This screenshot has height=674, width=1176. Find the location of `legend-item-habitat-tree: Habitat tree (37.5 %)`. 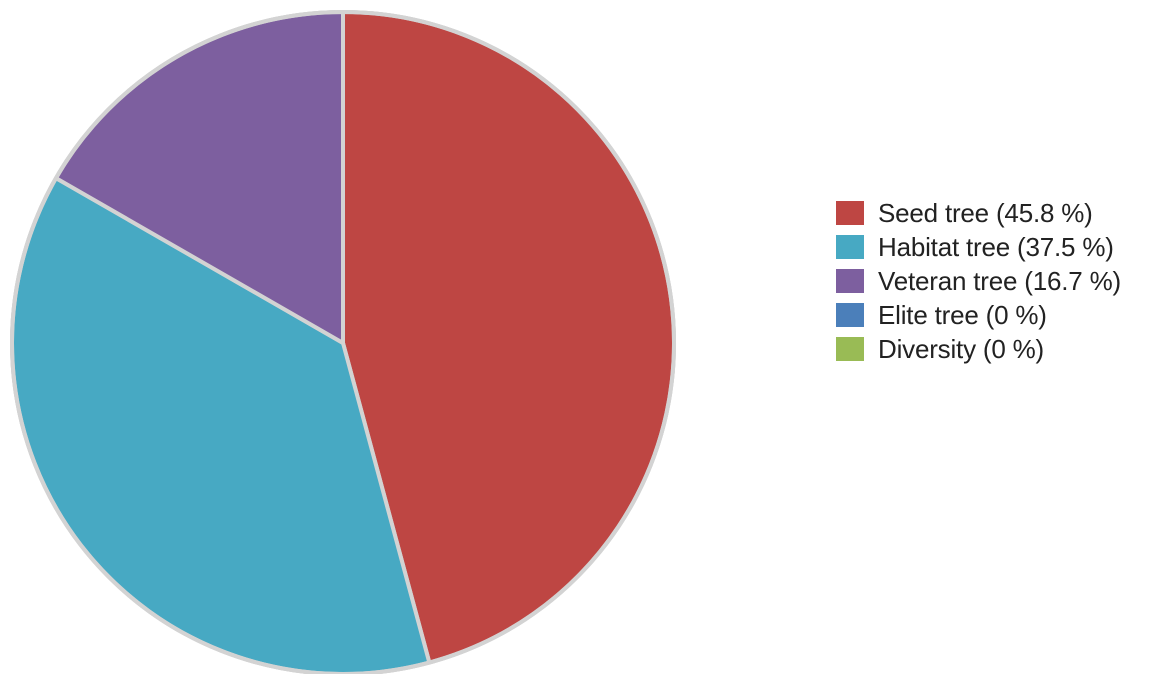

legend-item-habitat-tree: Habitat tree (37.5 %) is located at coordinates (1005, 247).